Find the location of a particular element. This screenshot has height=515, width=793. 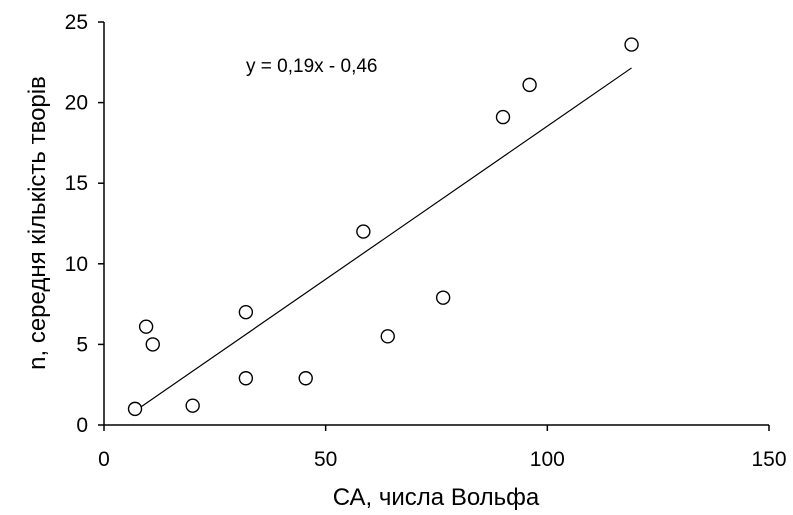

x-tick-label: 0 is located at coordinates (104, 459).